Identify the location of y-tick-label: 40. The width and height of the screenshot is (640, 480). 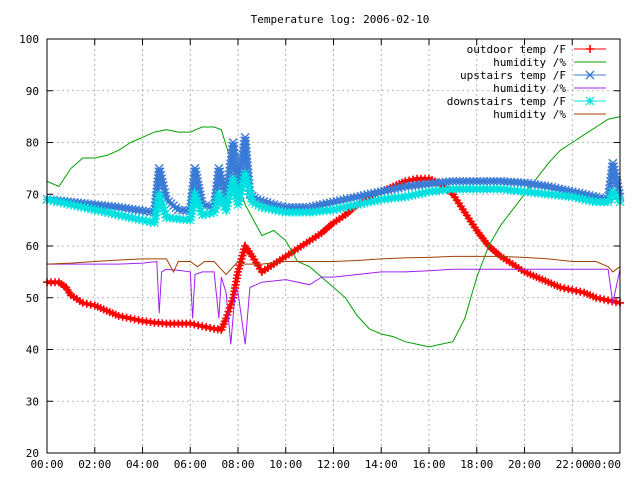
(32, 350).